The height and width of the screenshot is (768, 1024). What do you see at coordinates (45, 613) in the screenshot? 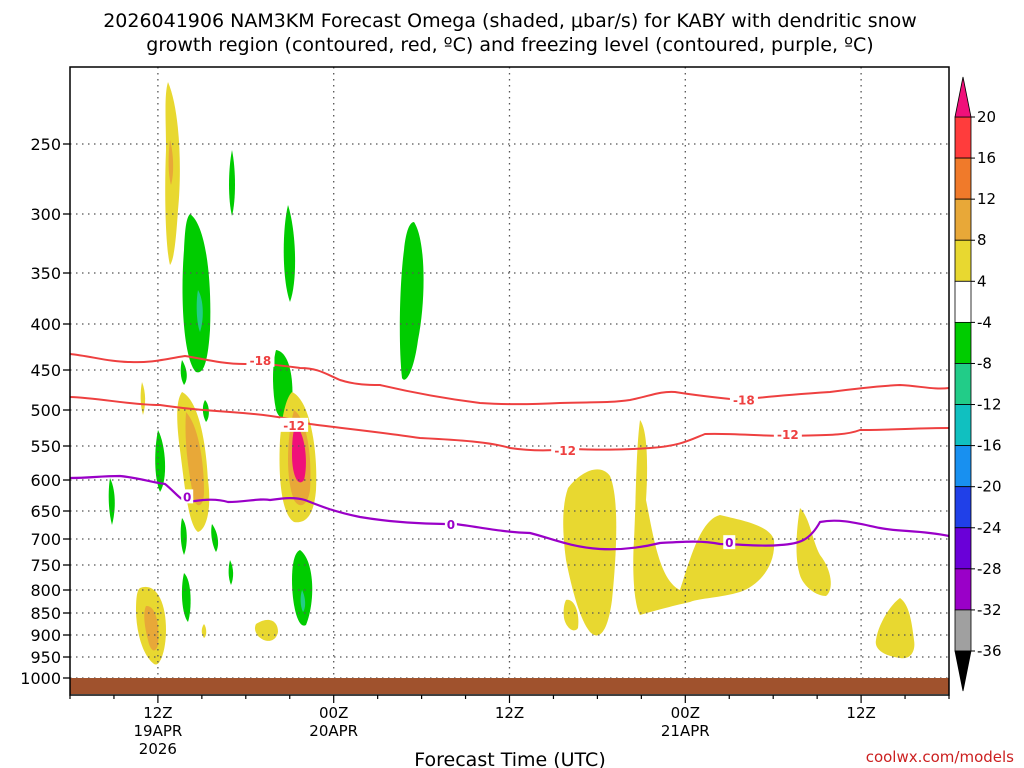
I see `y-tick-label-12: 850` at bounding box center [45, 613].